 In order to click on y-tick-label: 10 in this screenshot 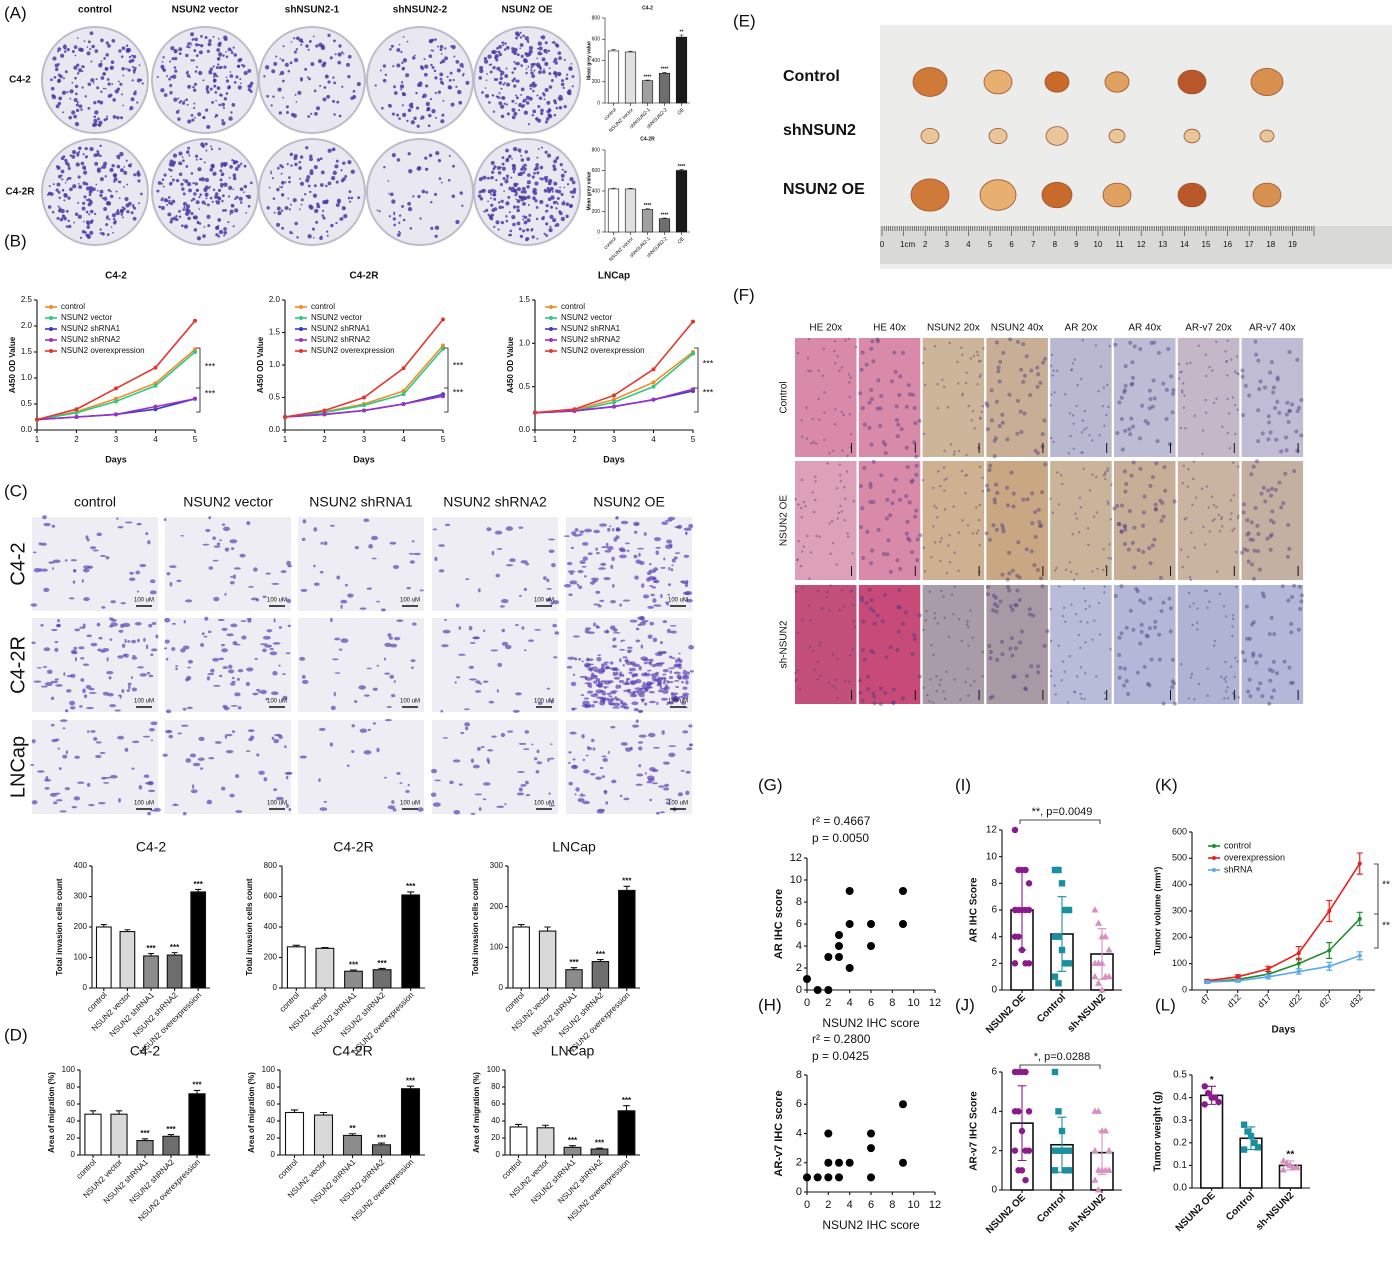, I will do `click(992, 856)`.